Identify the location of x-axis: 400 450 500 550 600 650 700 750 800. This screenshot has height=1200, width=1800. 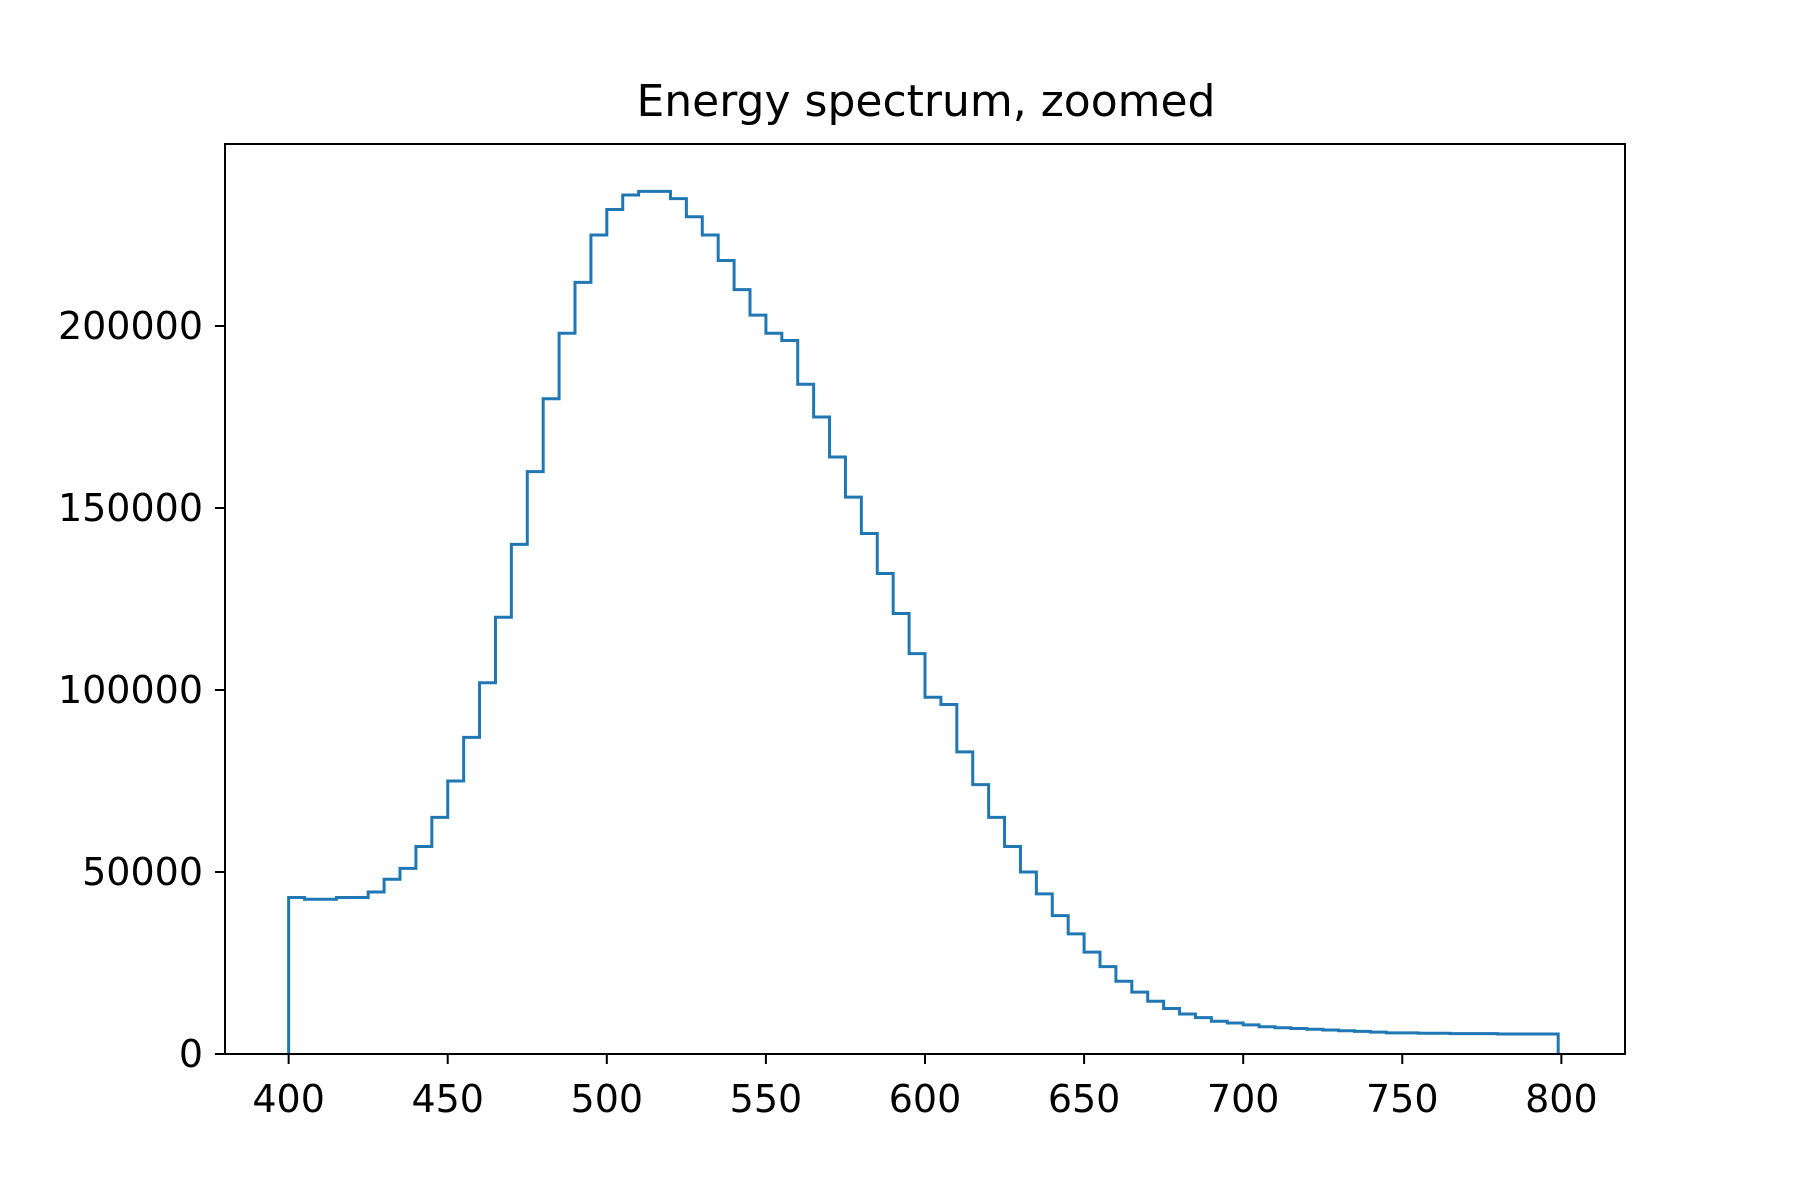
(925, 1087).